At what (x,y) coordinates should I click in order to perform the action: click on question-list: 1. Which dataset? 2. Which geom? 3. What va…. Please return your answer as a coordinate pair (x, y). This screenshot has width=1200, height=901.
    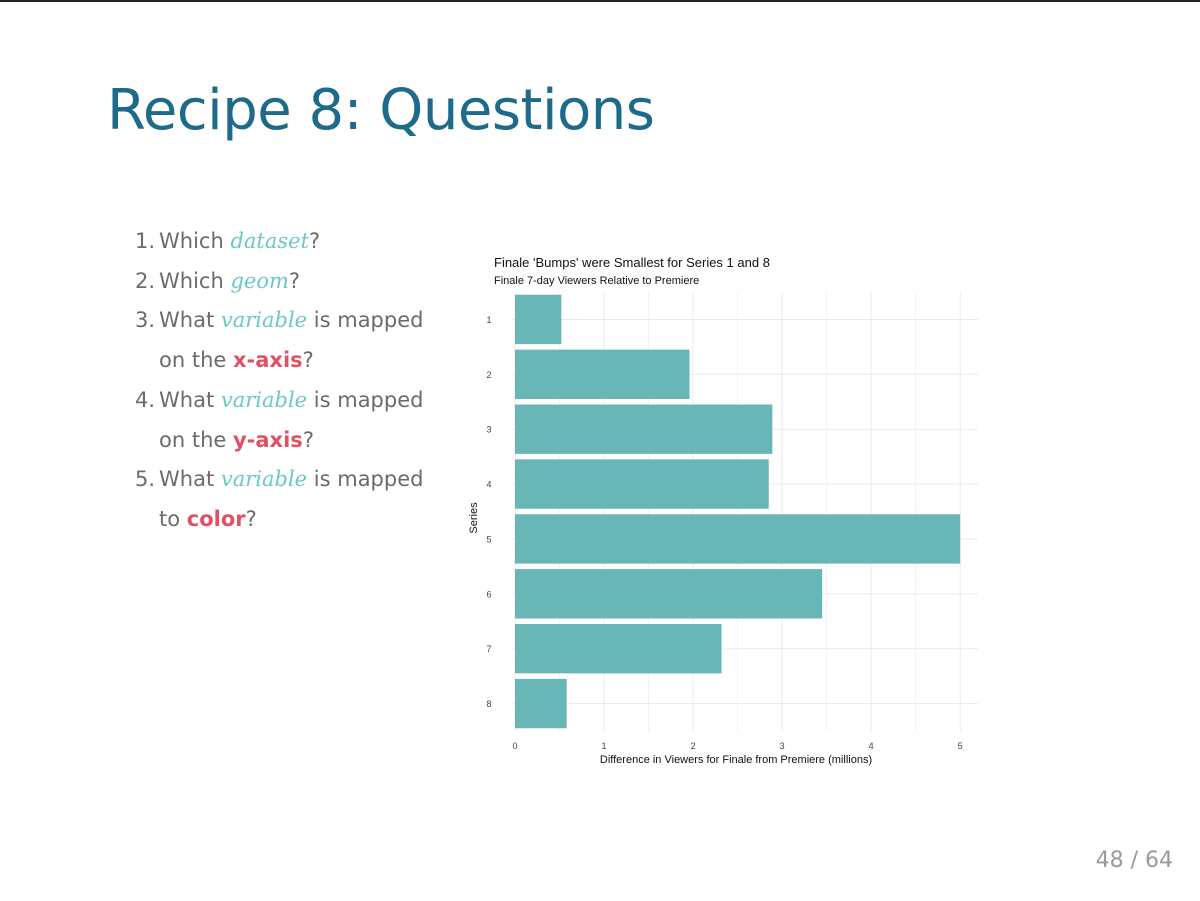
    Looking at the image, I should click on (285, 381).